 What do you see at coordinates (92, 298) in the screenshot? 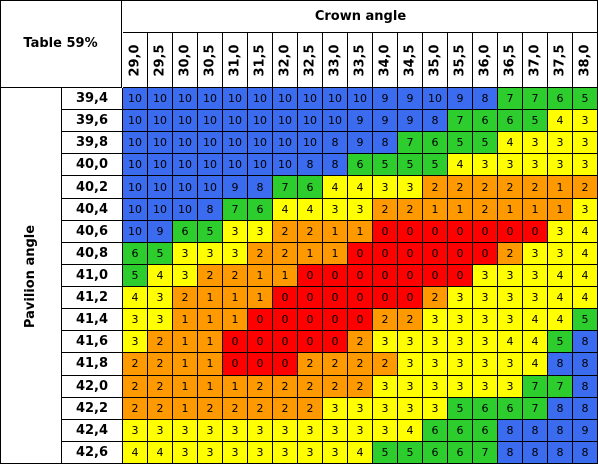
I see `pavilion-angle-row-label: 41,2` at bounding box center [92, 298].